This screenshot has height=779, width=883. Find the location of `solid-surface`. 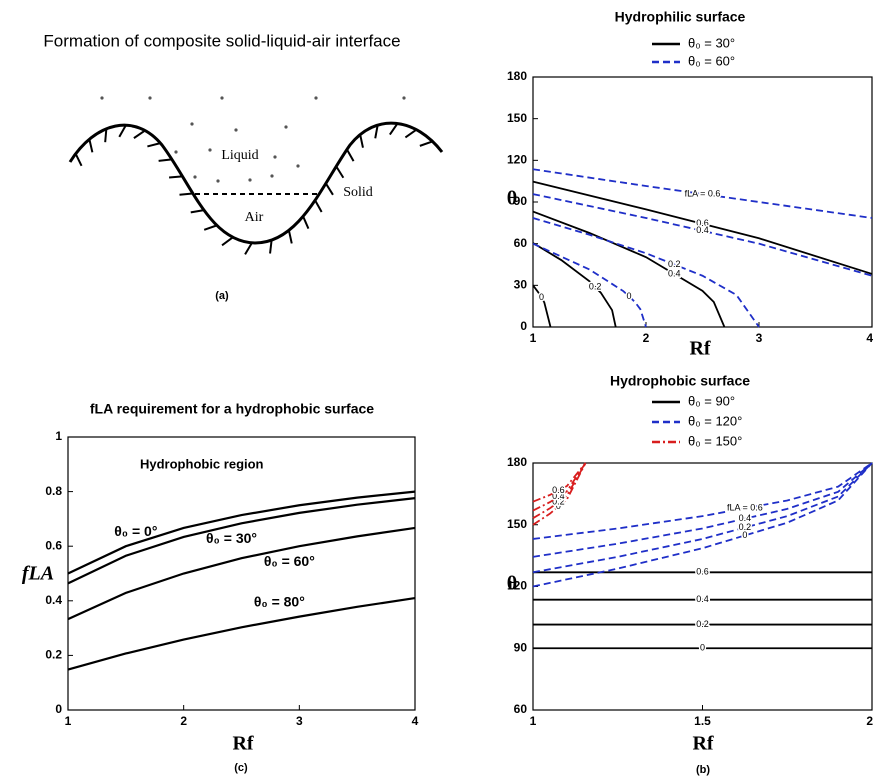

solid-surface is located at coordinates (256, 183).